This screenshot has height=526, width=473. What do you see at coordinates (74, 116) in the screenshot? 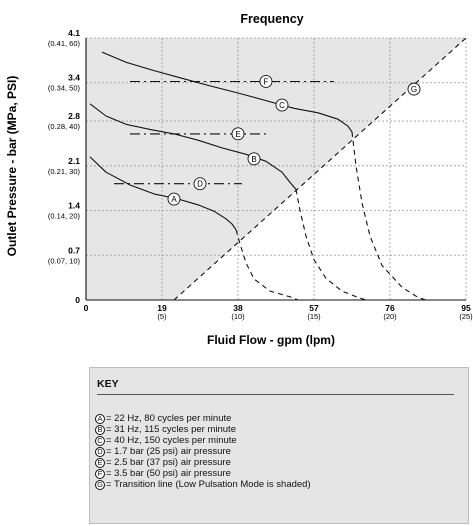
I see `y-tick-label: 2.8` at bounding box center [74, 116].